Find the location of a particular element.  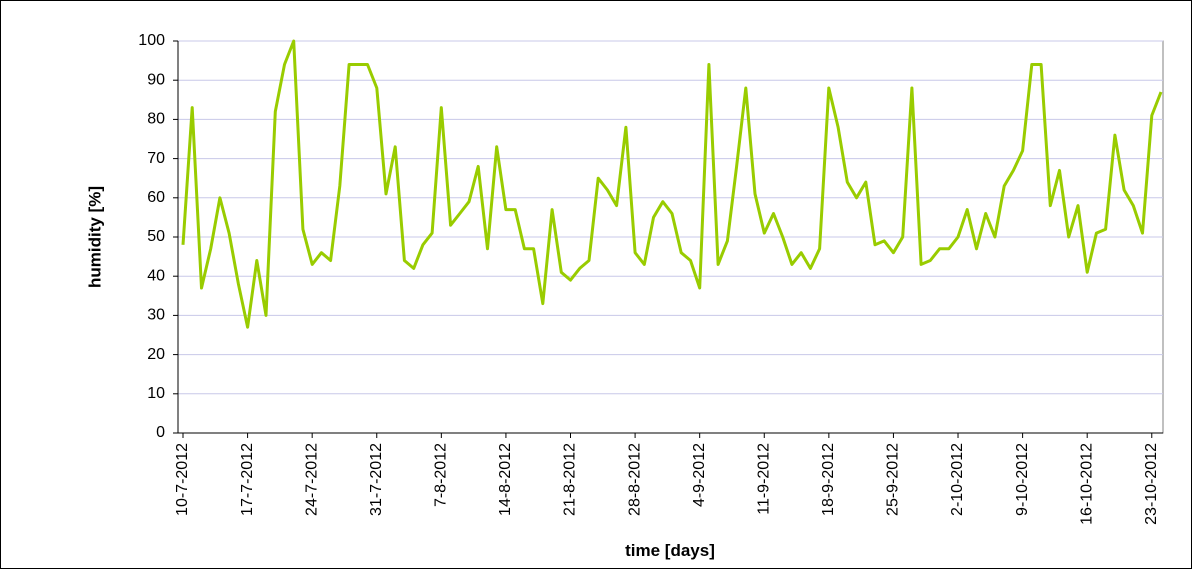

y-tick-label: 60 is located at coordinates (156, 197).